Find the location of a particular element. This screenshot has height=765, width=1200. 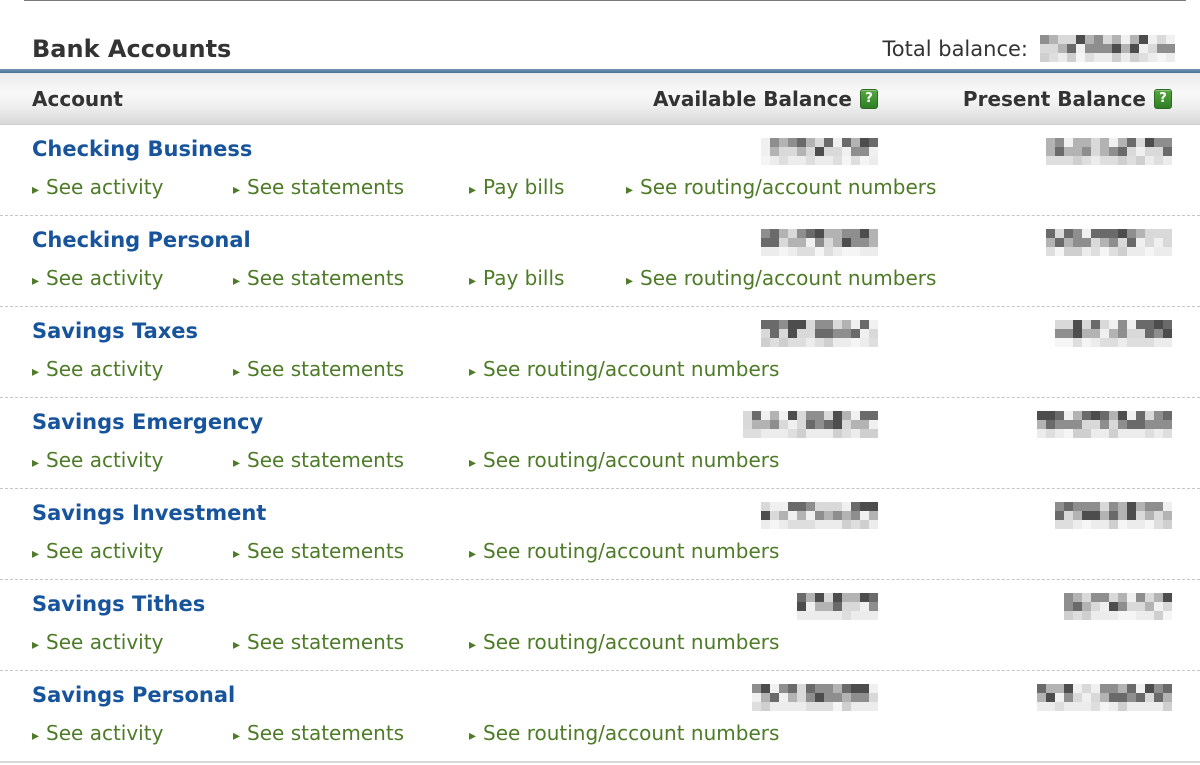

available-balance-cell is located at coordinates (742, 241).